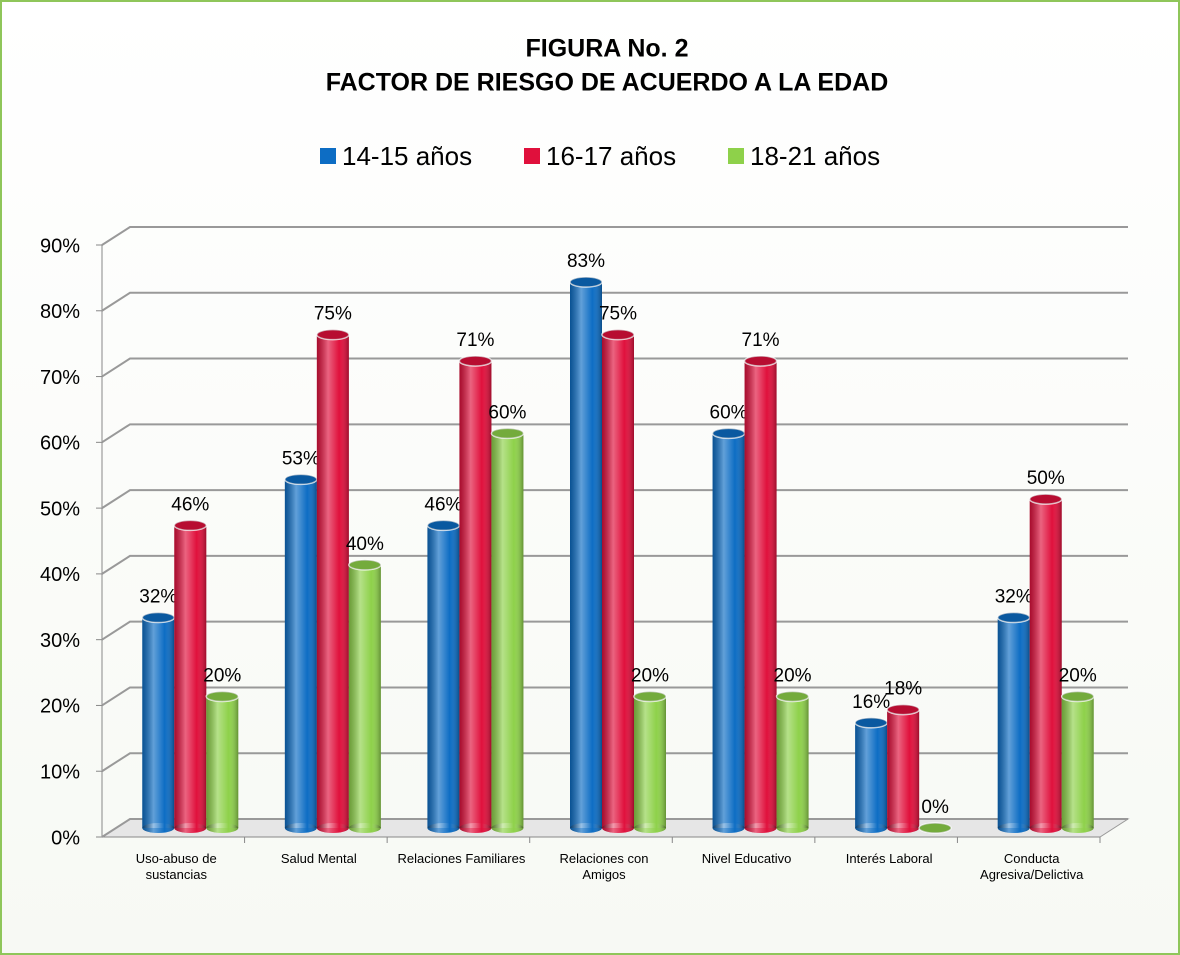 The image size is (1180, 955). Describe the element at coordinates (60, 641) in the screenshot. I see `y-tick-label: 30%` at that location.